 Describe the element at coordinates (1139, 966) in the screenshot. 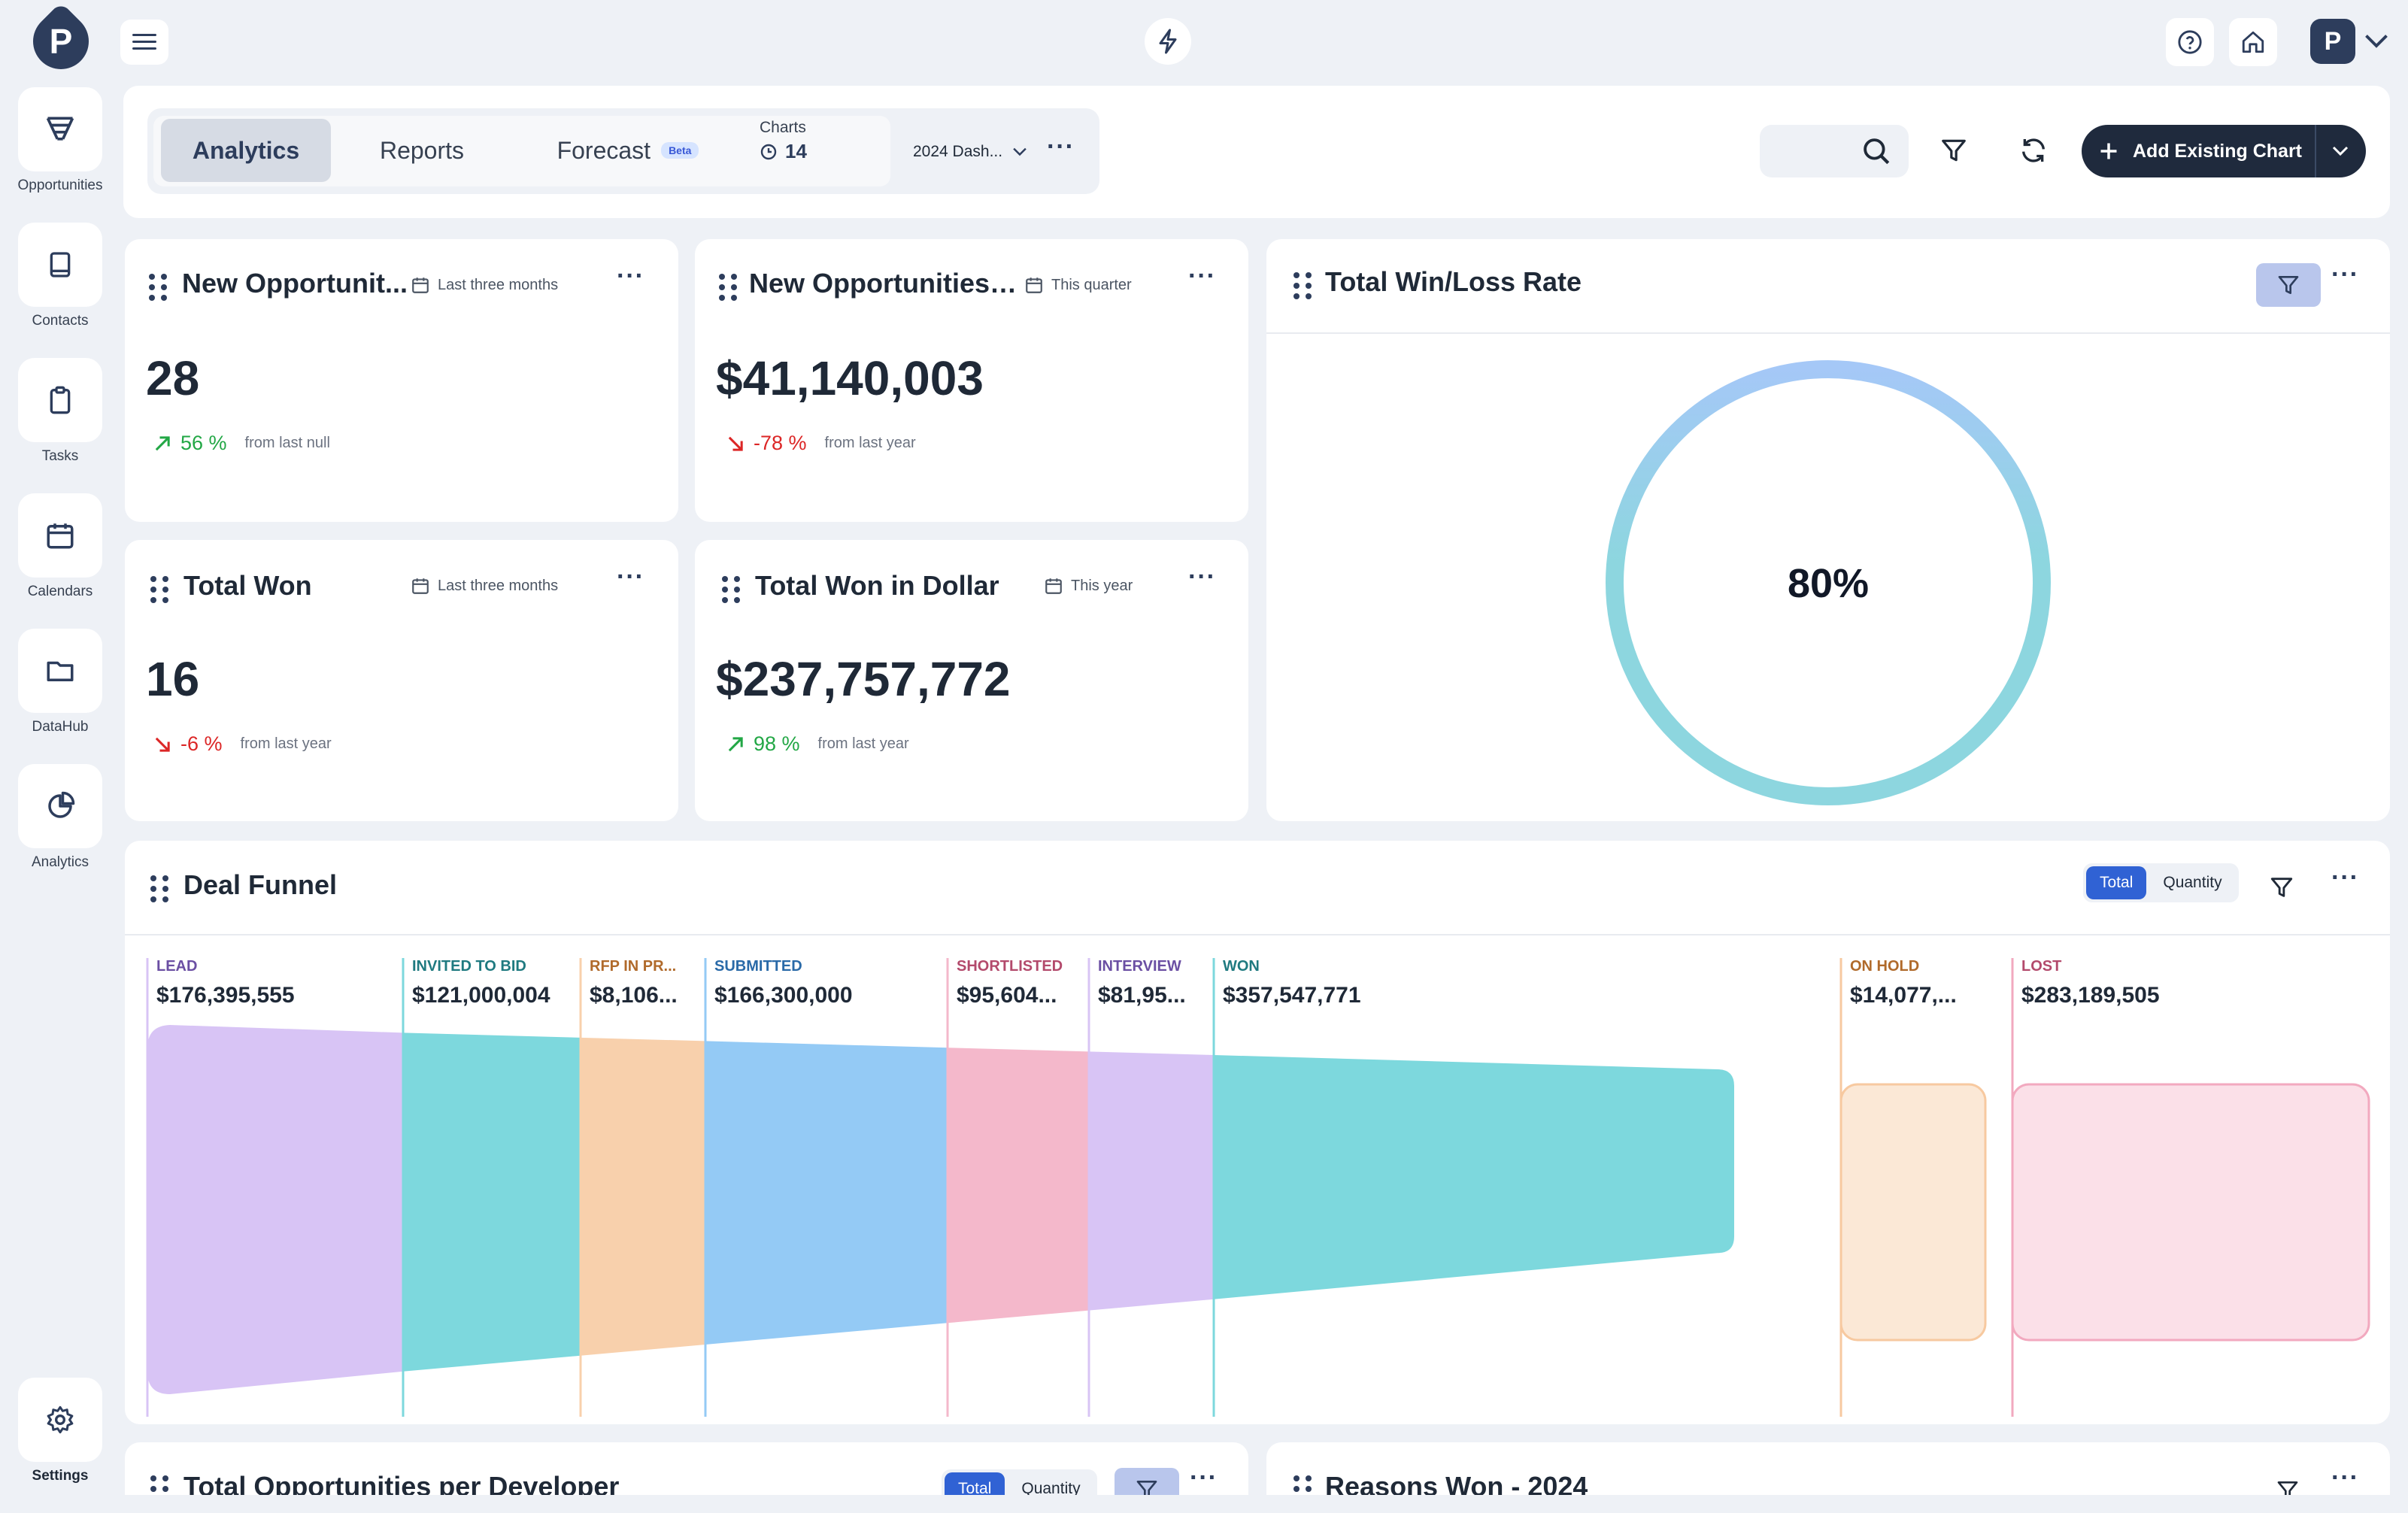

I see `funnel-stage-label: INTERVIEW` at that location.